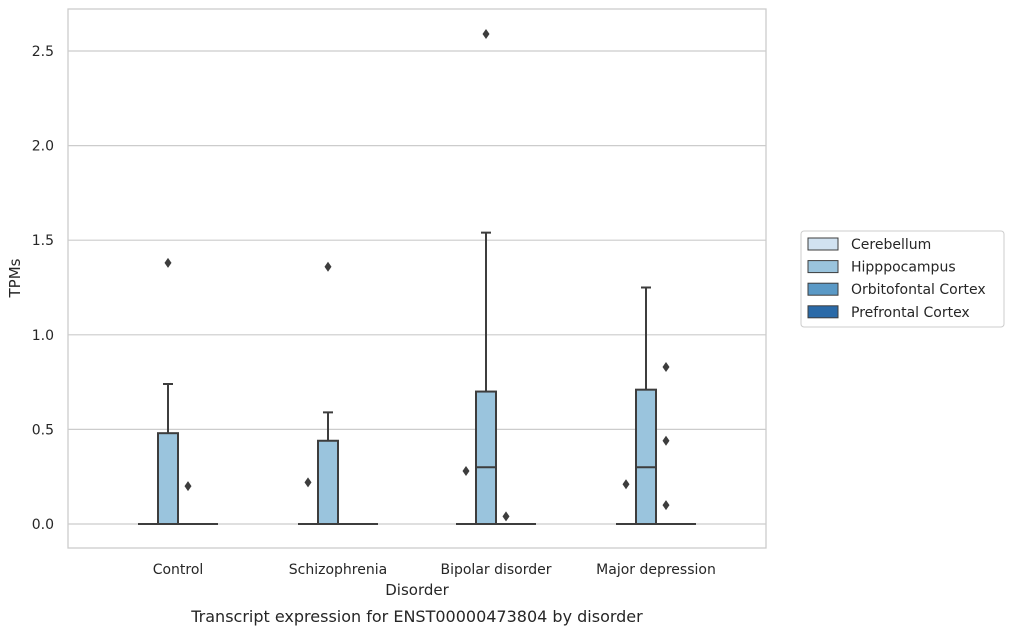 The width and height of the screenshot is (1014, 634). What do you see at coordinates (43, 288) in the screenshot?
I see `y-axis-ticks: 0.0 0.5 1.0 1.5 2.0 2.5` at bounding box center [43, 288].